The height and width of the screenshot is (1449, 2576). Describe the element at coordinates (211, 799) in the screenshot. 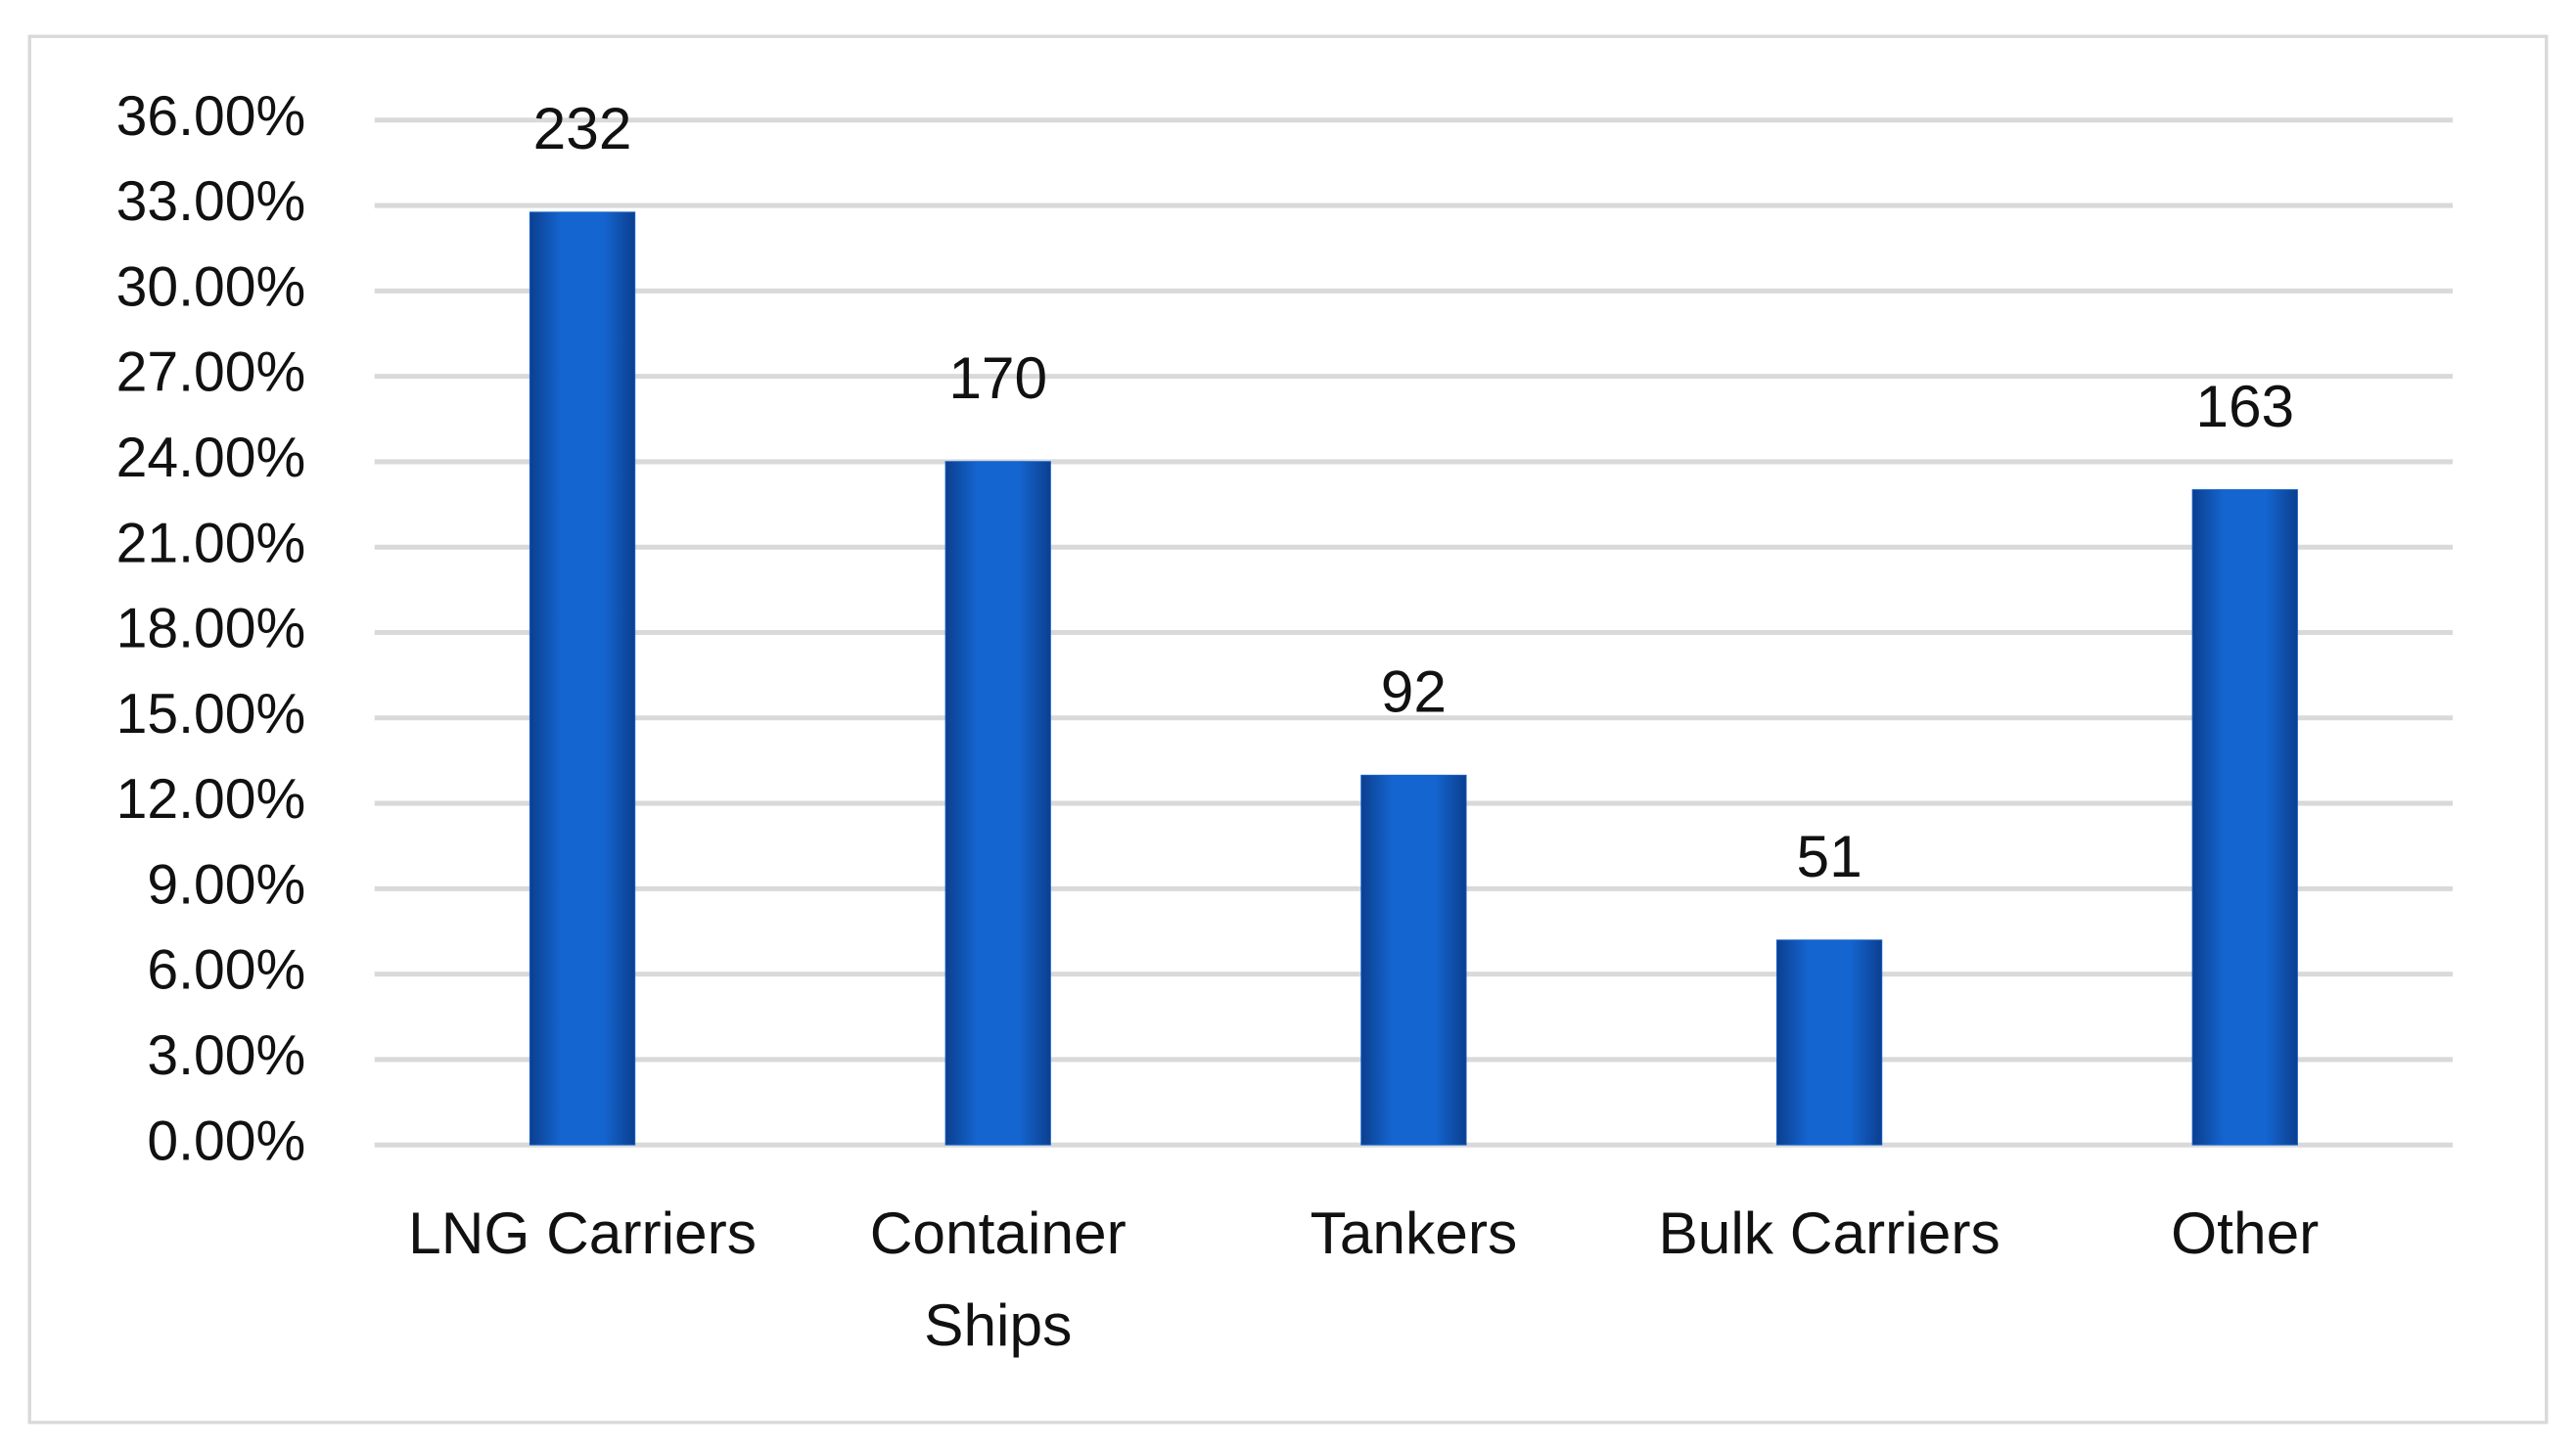

I see `y-tick-label: 12.00%` at that location.